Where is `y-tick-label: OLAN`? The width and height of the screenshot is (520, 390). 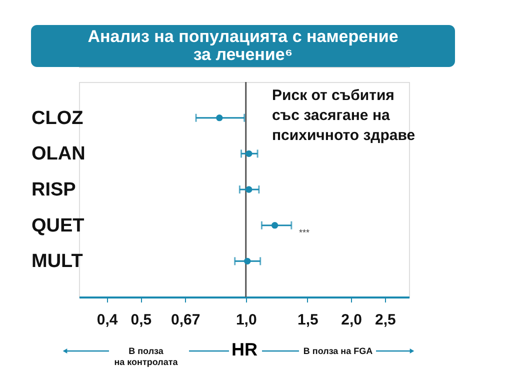 y-tick-label: OLAN is located at coordinates (59, 154).